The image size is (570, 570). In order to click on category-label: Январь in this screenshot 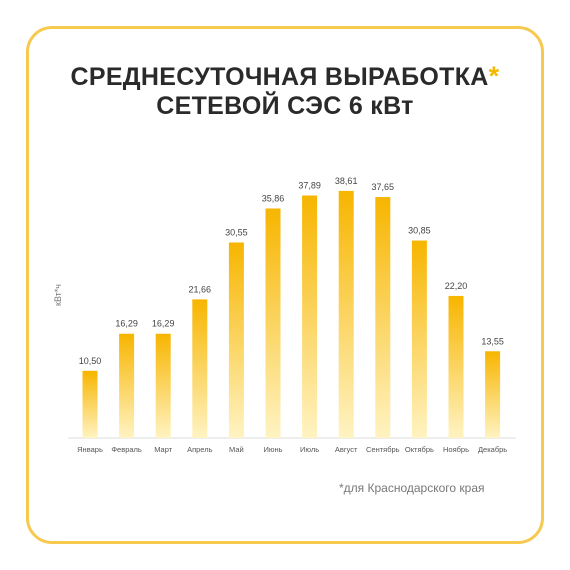, I will do `click(90, 449)`.